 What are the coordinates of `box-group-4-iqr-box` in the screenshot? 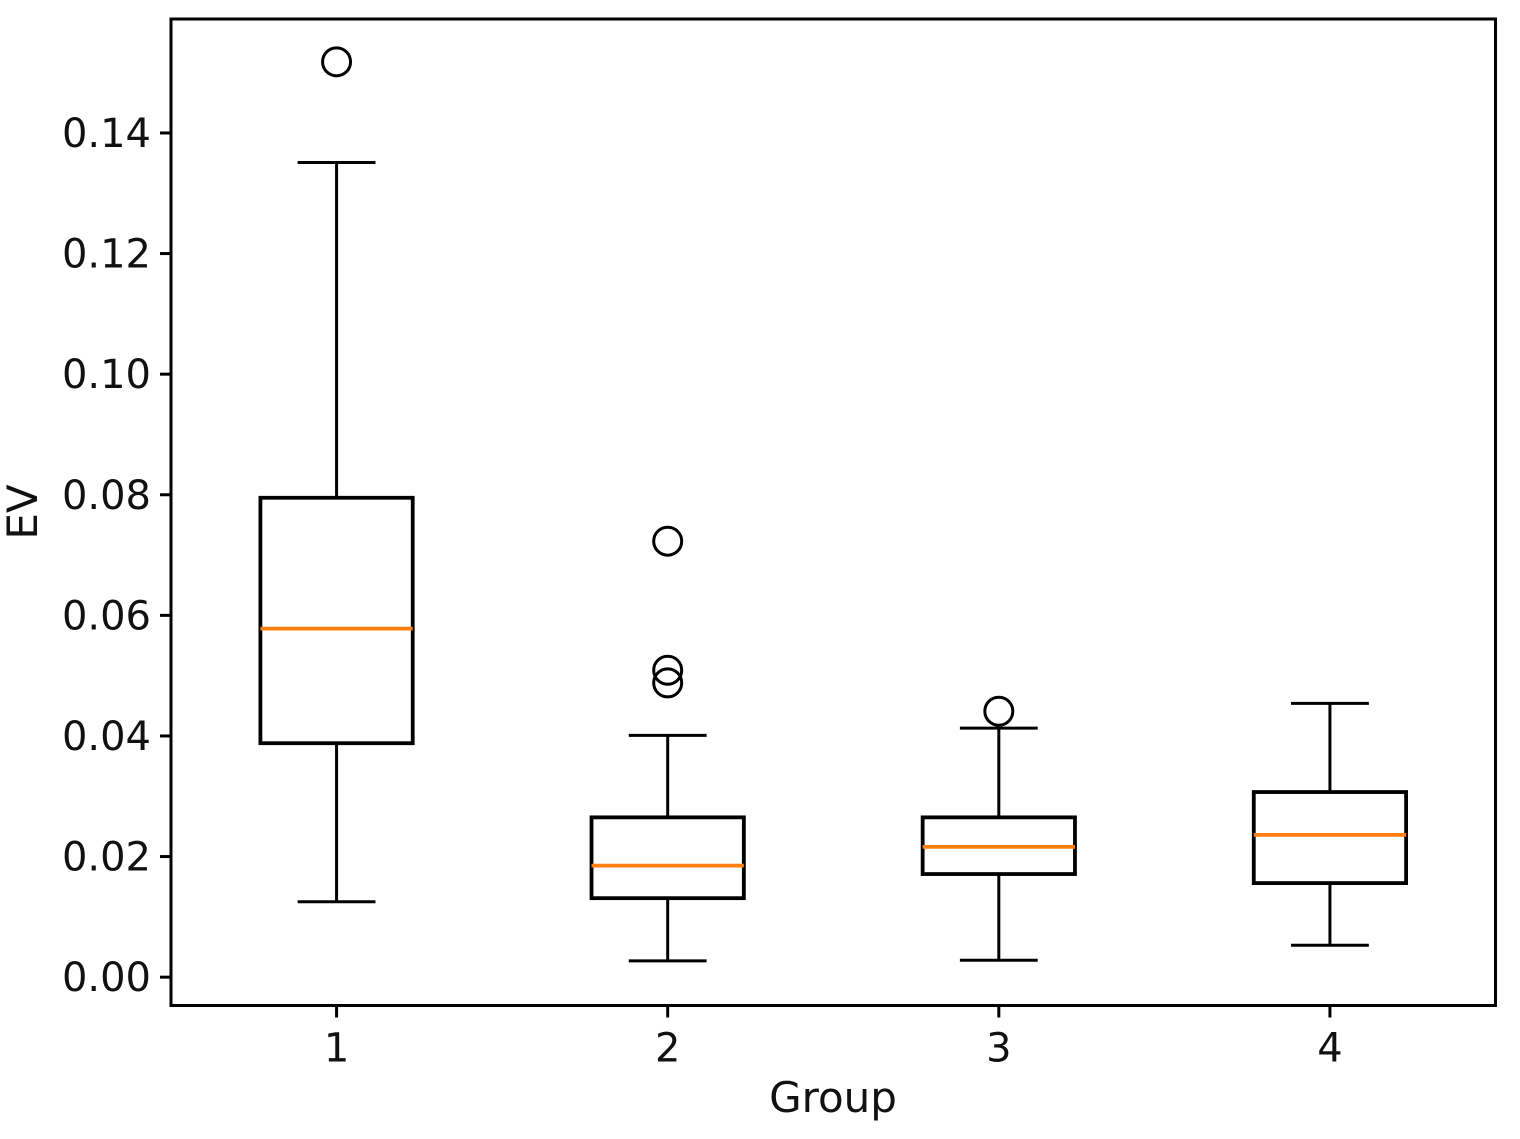 It's located at (1329, 837).